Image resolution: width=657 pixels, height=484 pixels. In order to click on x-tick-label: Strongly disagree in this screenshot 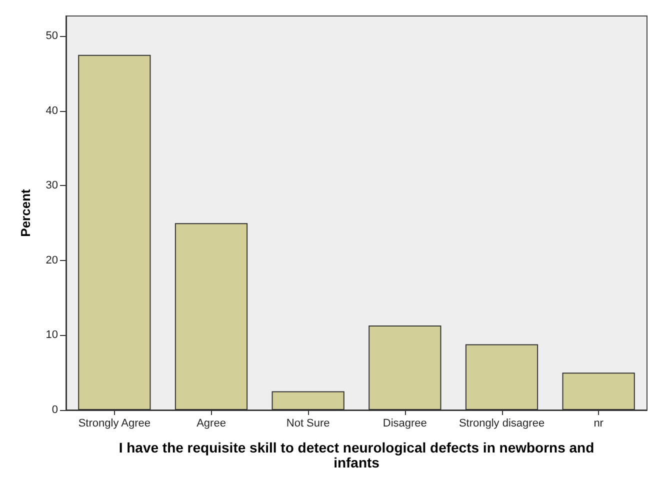, I will do `click(501, 424)`.